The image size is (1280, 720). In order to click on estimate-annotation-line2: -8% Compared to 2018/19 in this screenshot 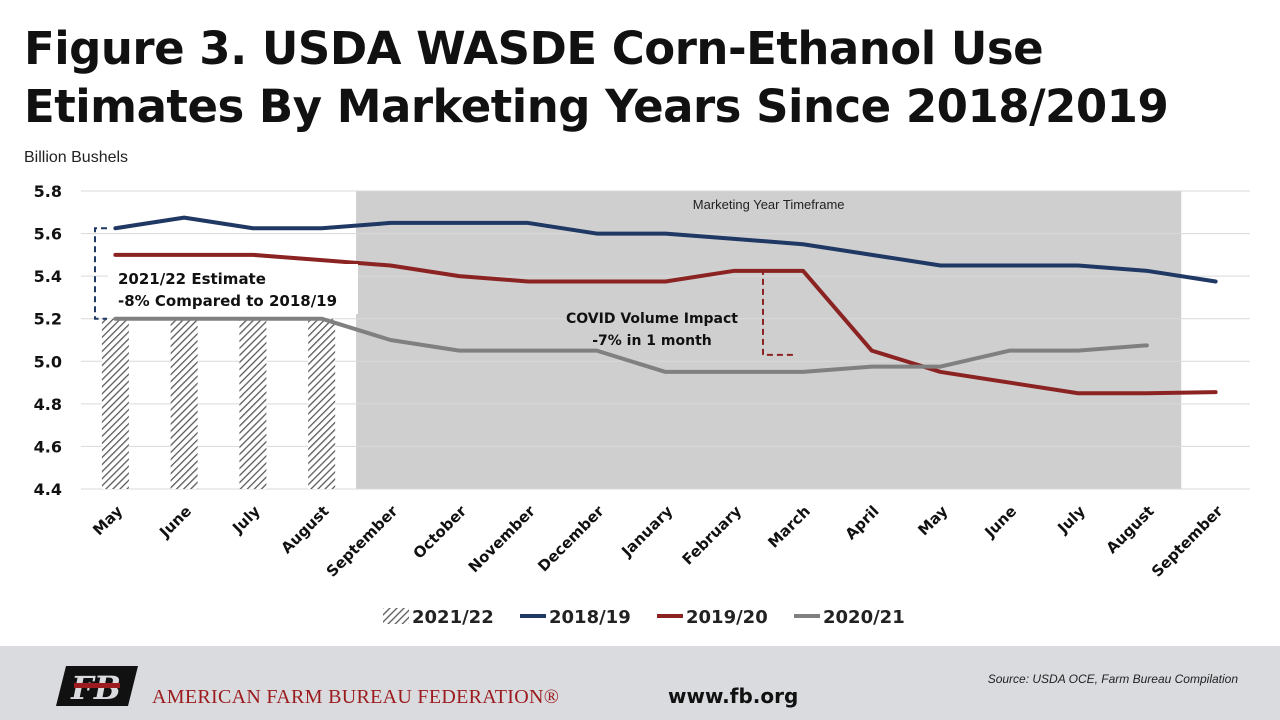, I will do `click(227, 301)`.